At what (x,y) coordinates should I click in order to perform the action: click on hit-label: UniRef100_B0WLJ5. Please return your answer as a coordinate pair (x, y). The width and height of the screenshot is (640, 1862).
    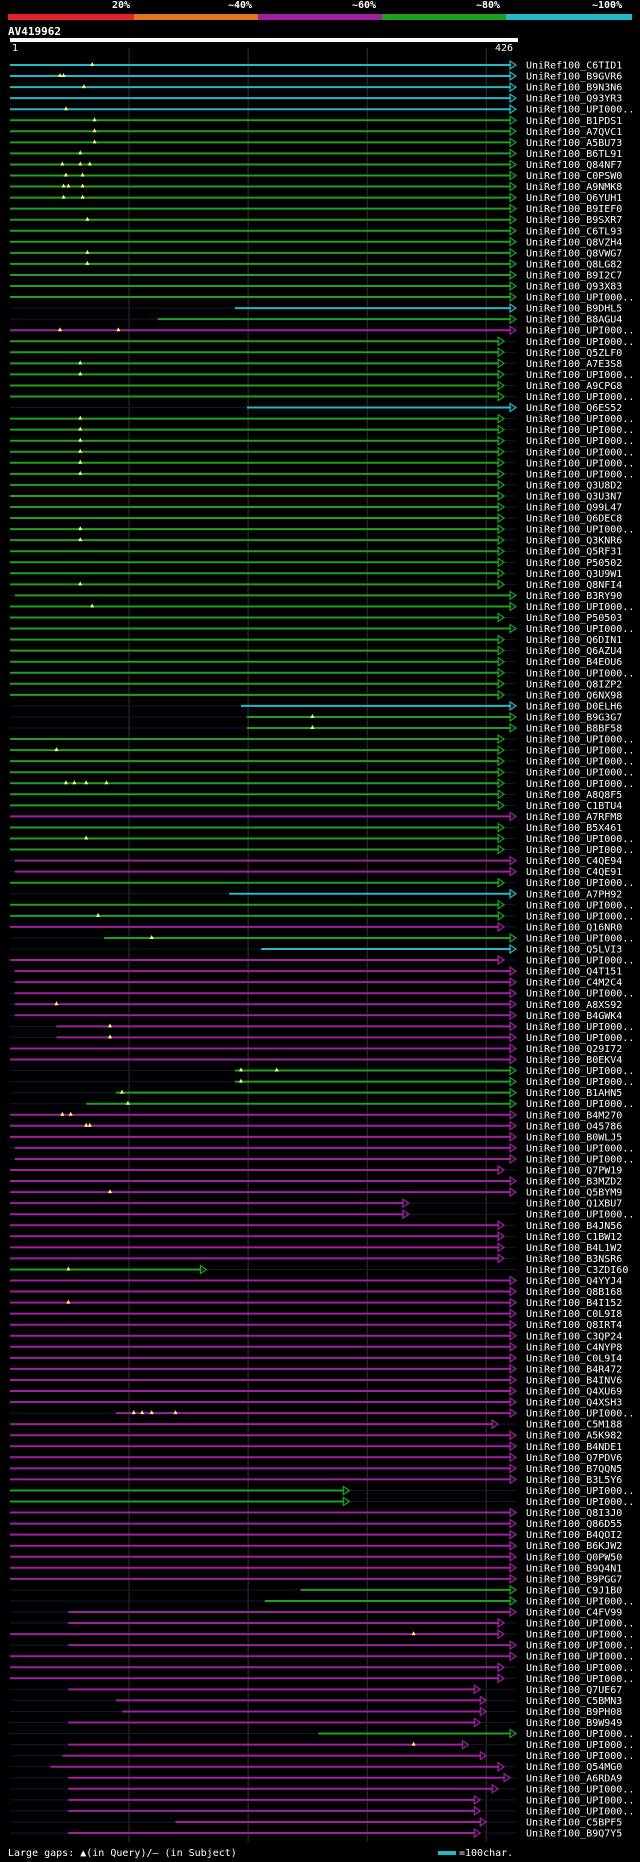
    Looking at the image, I should click on (574, 1137).